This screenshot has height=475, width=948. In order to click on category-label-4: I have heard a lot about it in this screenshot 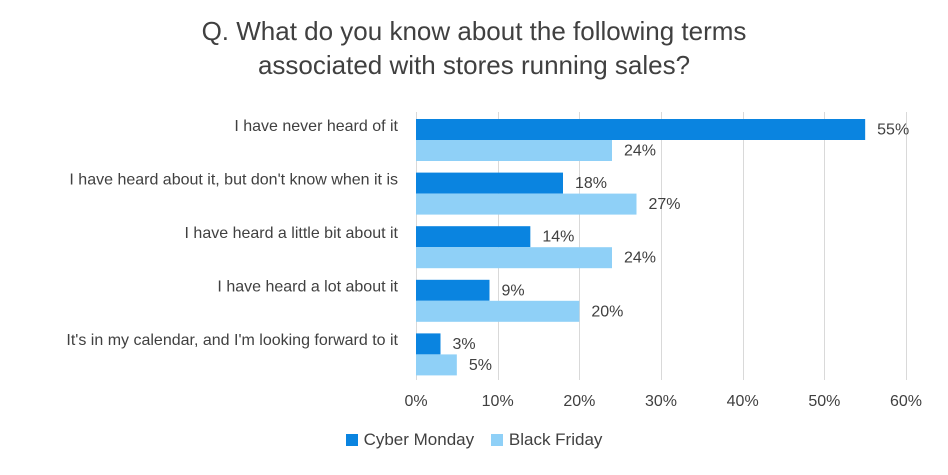, I will do `click(307, 287)`.